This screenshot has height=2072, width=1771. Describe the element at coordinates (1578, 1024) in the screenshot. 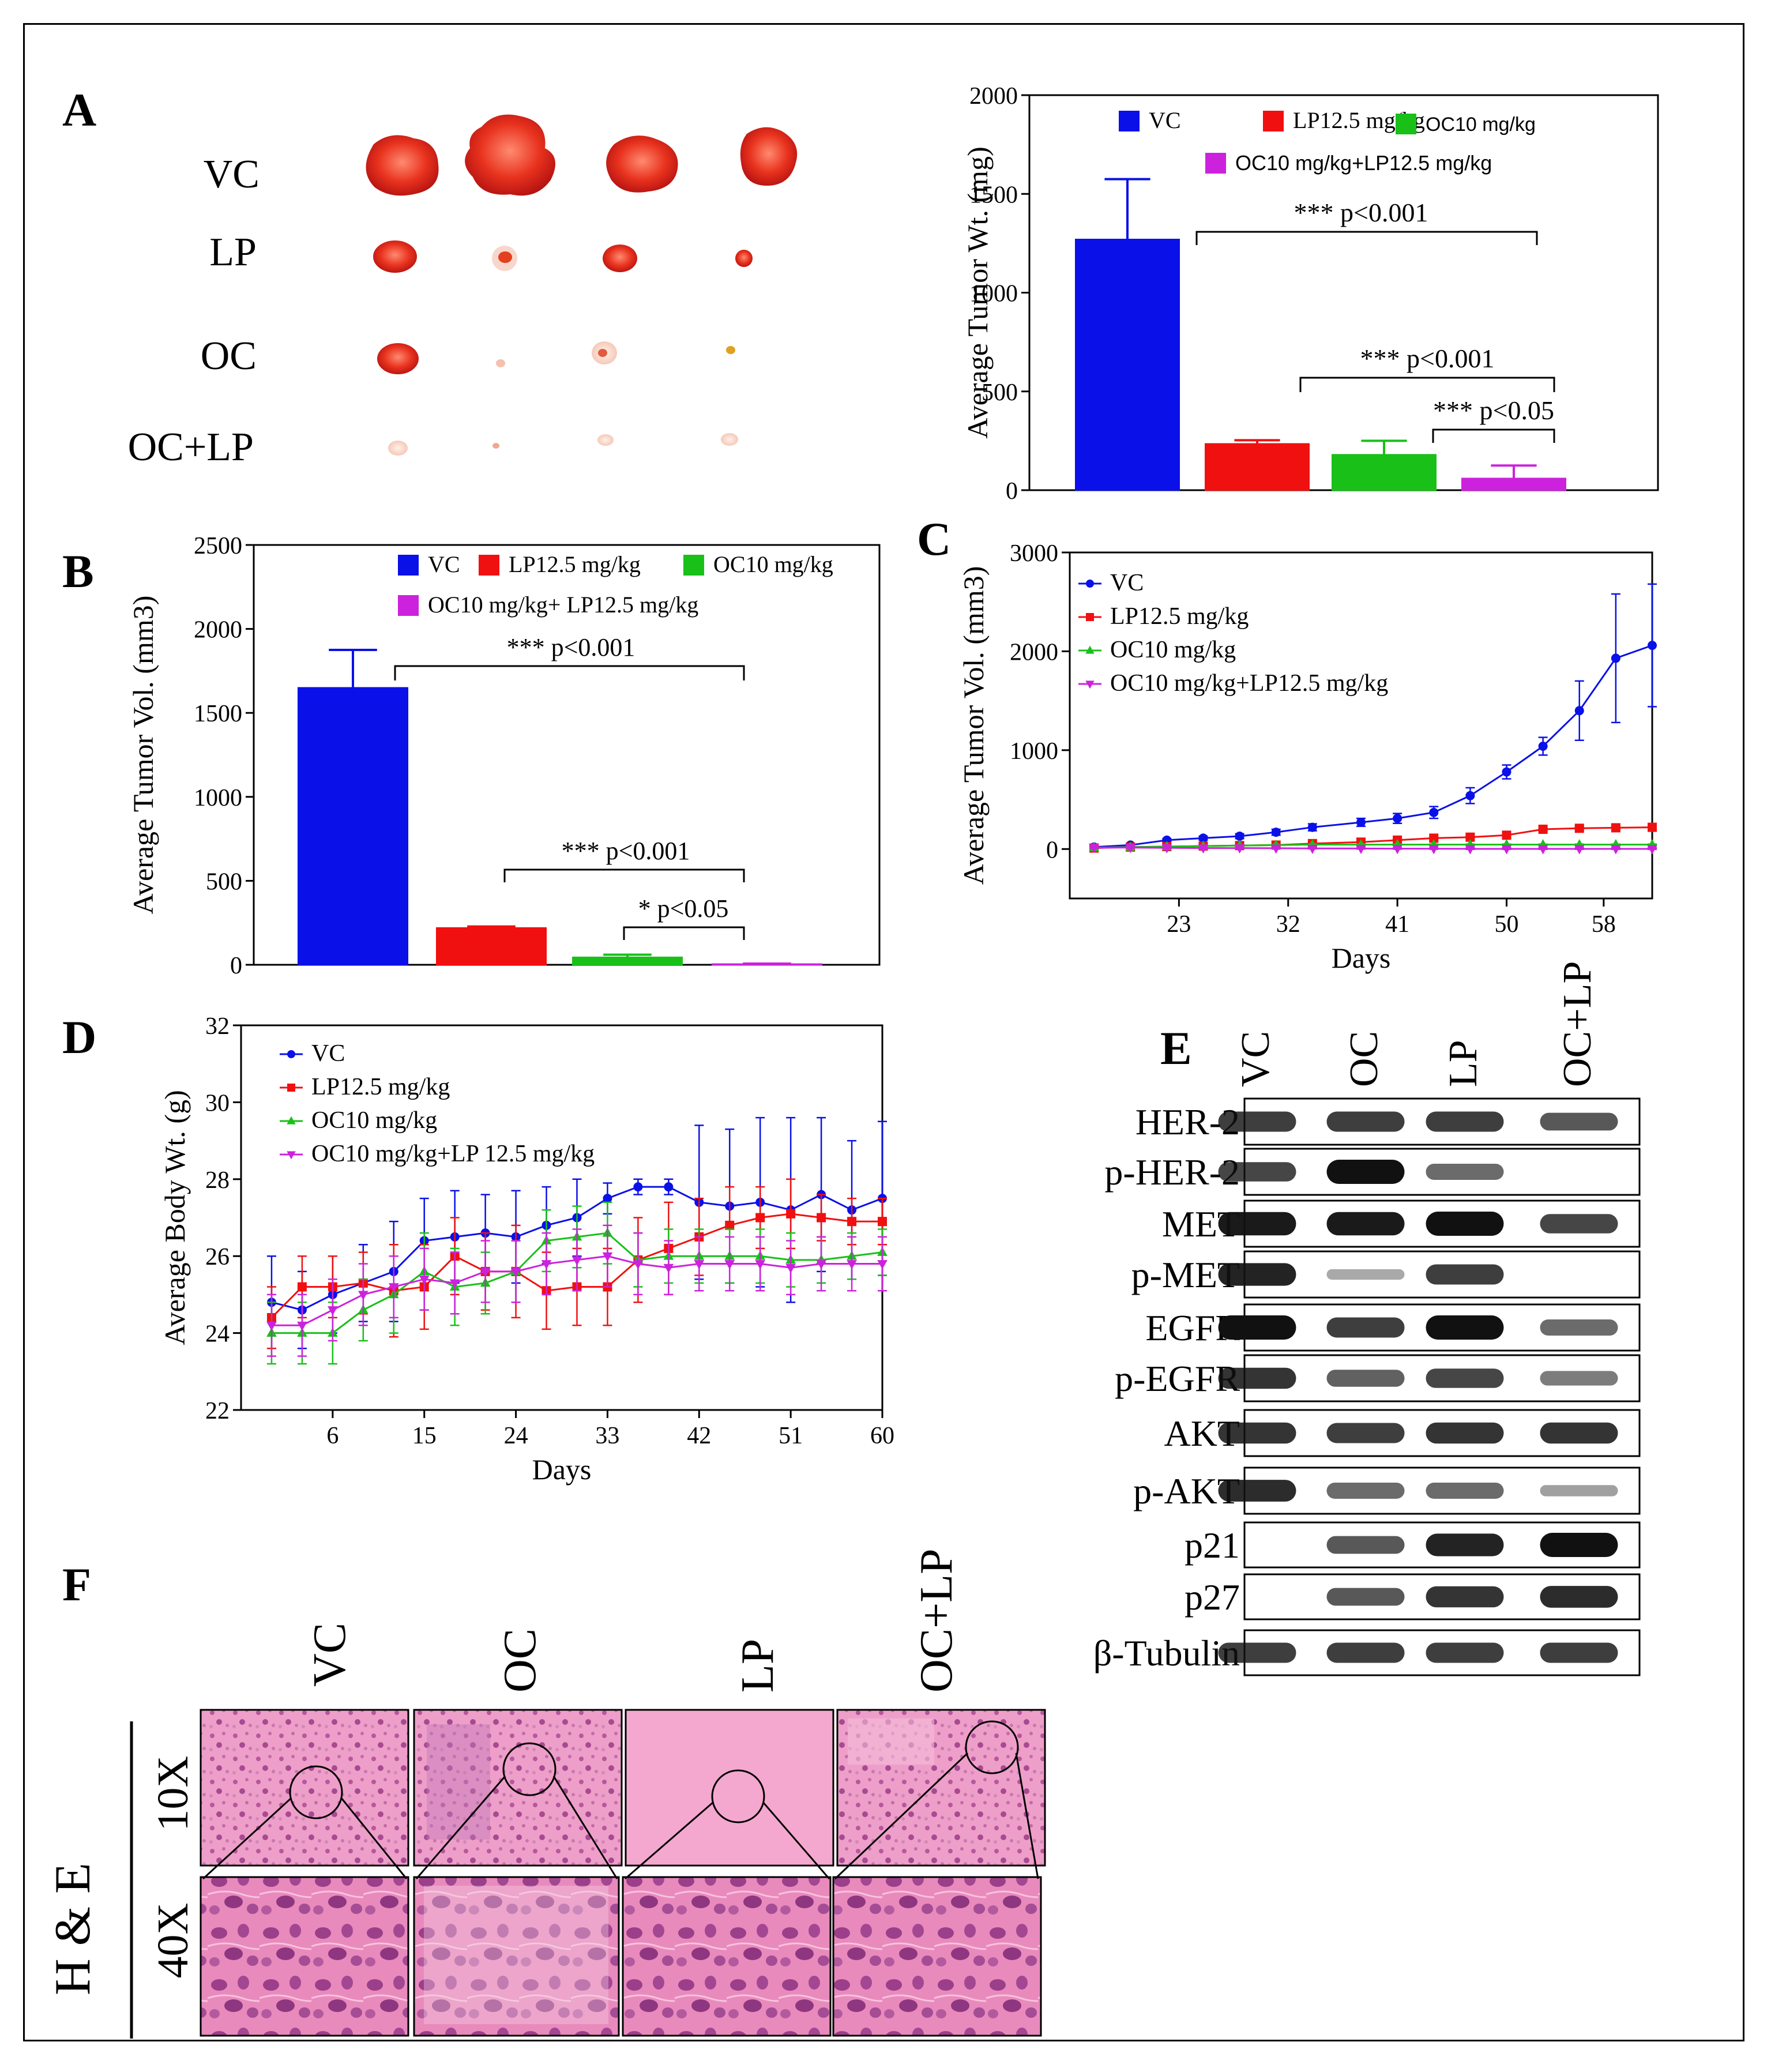

I see `blot-lane-label: OC+LP` at that location.